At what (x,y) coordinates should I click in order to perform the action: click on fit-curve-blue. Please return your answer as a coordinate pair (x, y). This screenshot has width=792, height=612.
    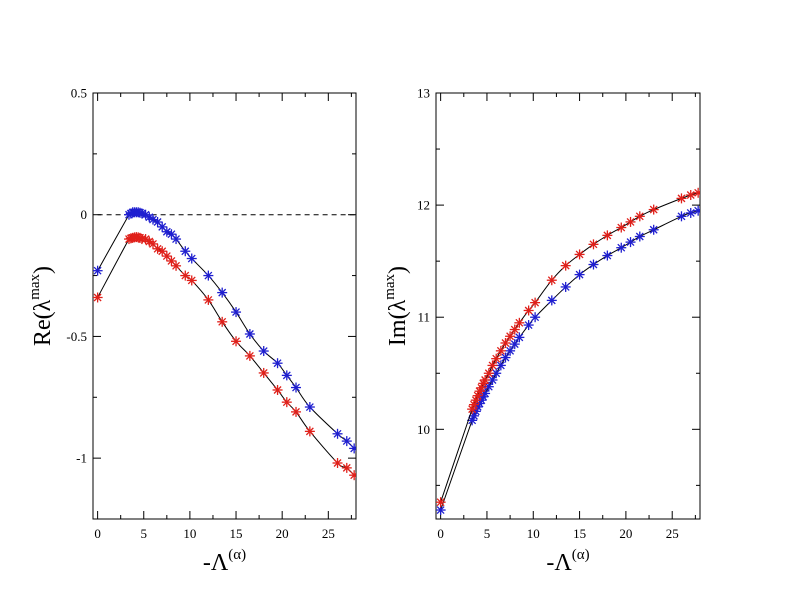
    Looking at the image, I should click on (226, 329).